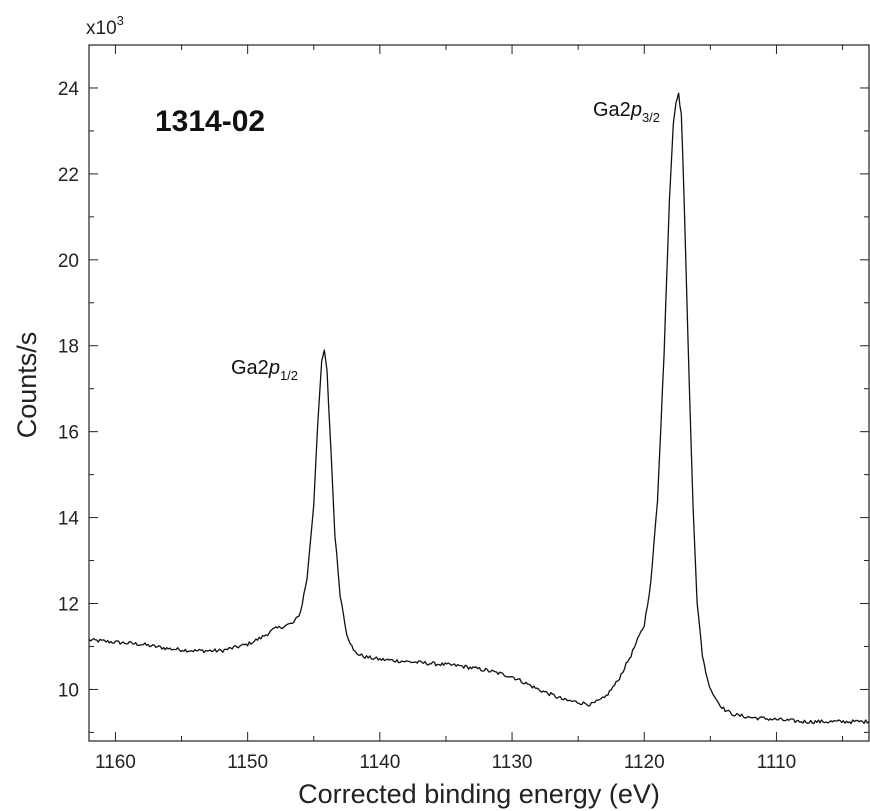  I want to click on peak-label-ga2p32-orbital: p, so click(636, 110).